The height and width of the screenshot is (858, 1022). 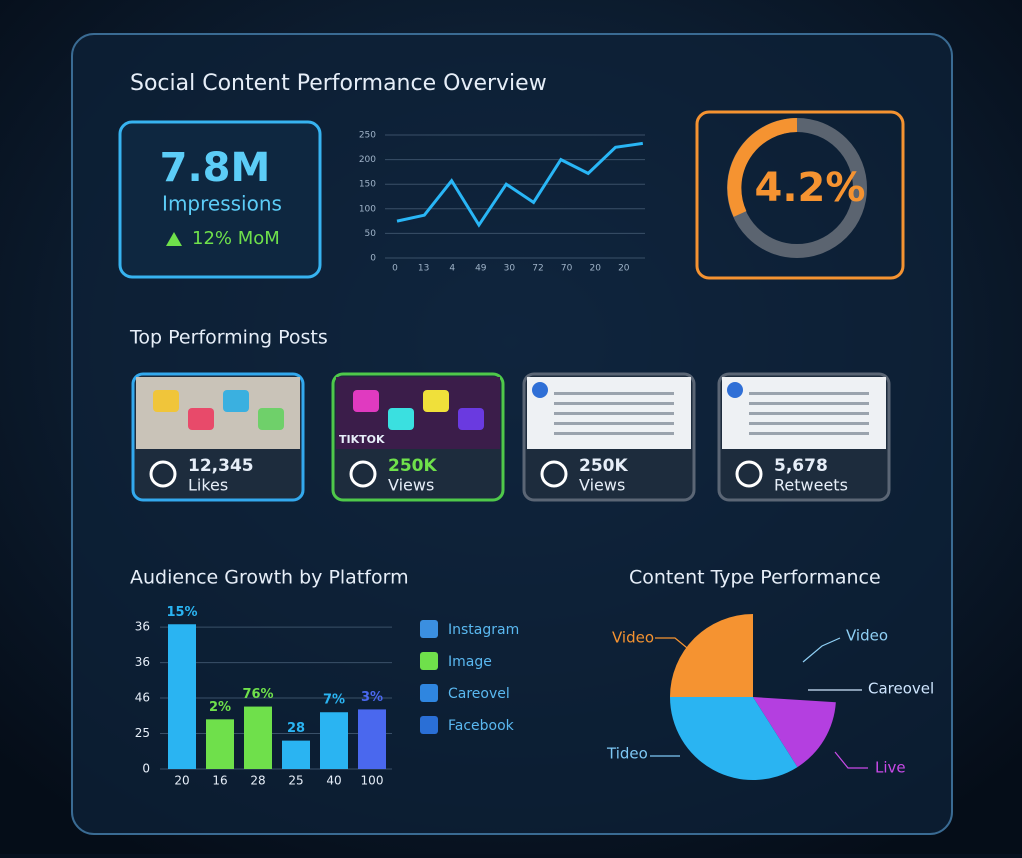 I want to click on value-label: 7%, so click(x=334, y=700).